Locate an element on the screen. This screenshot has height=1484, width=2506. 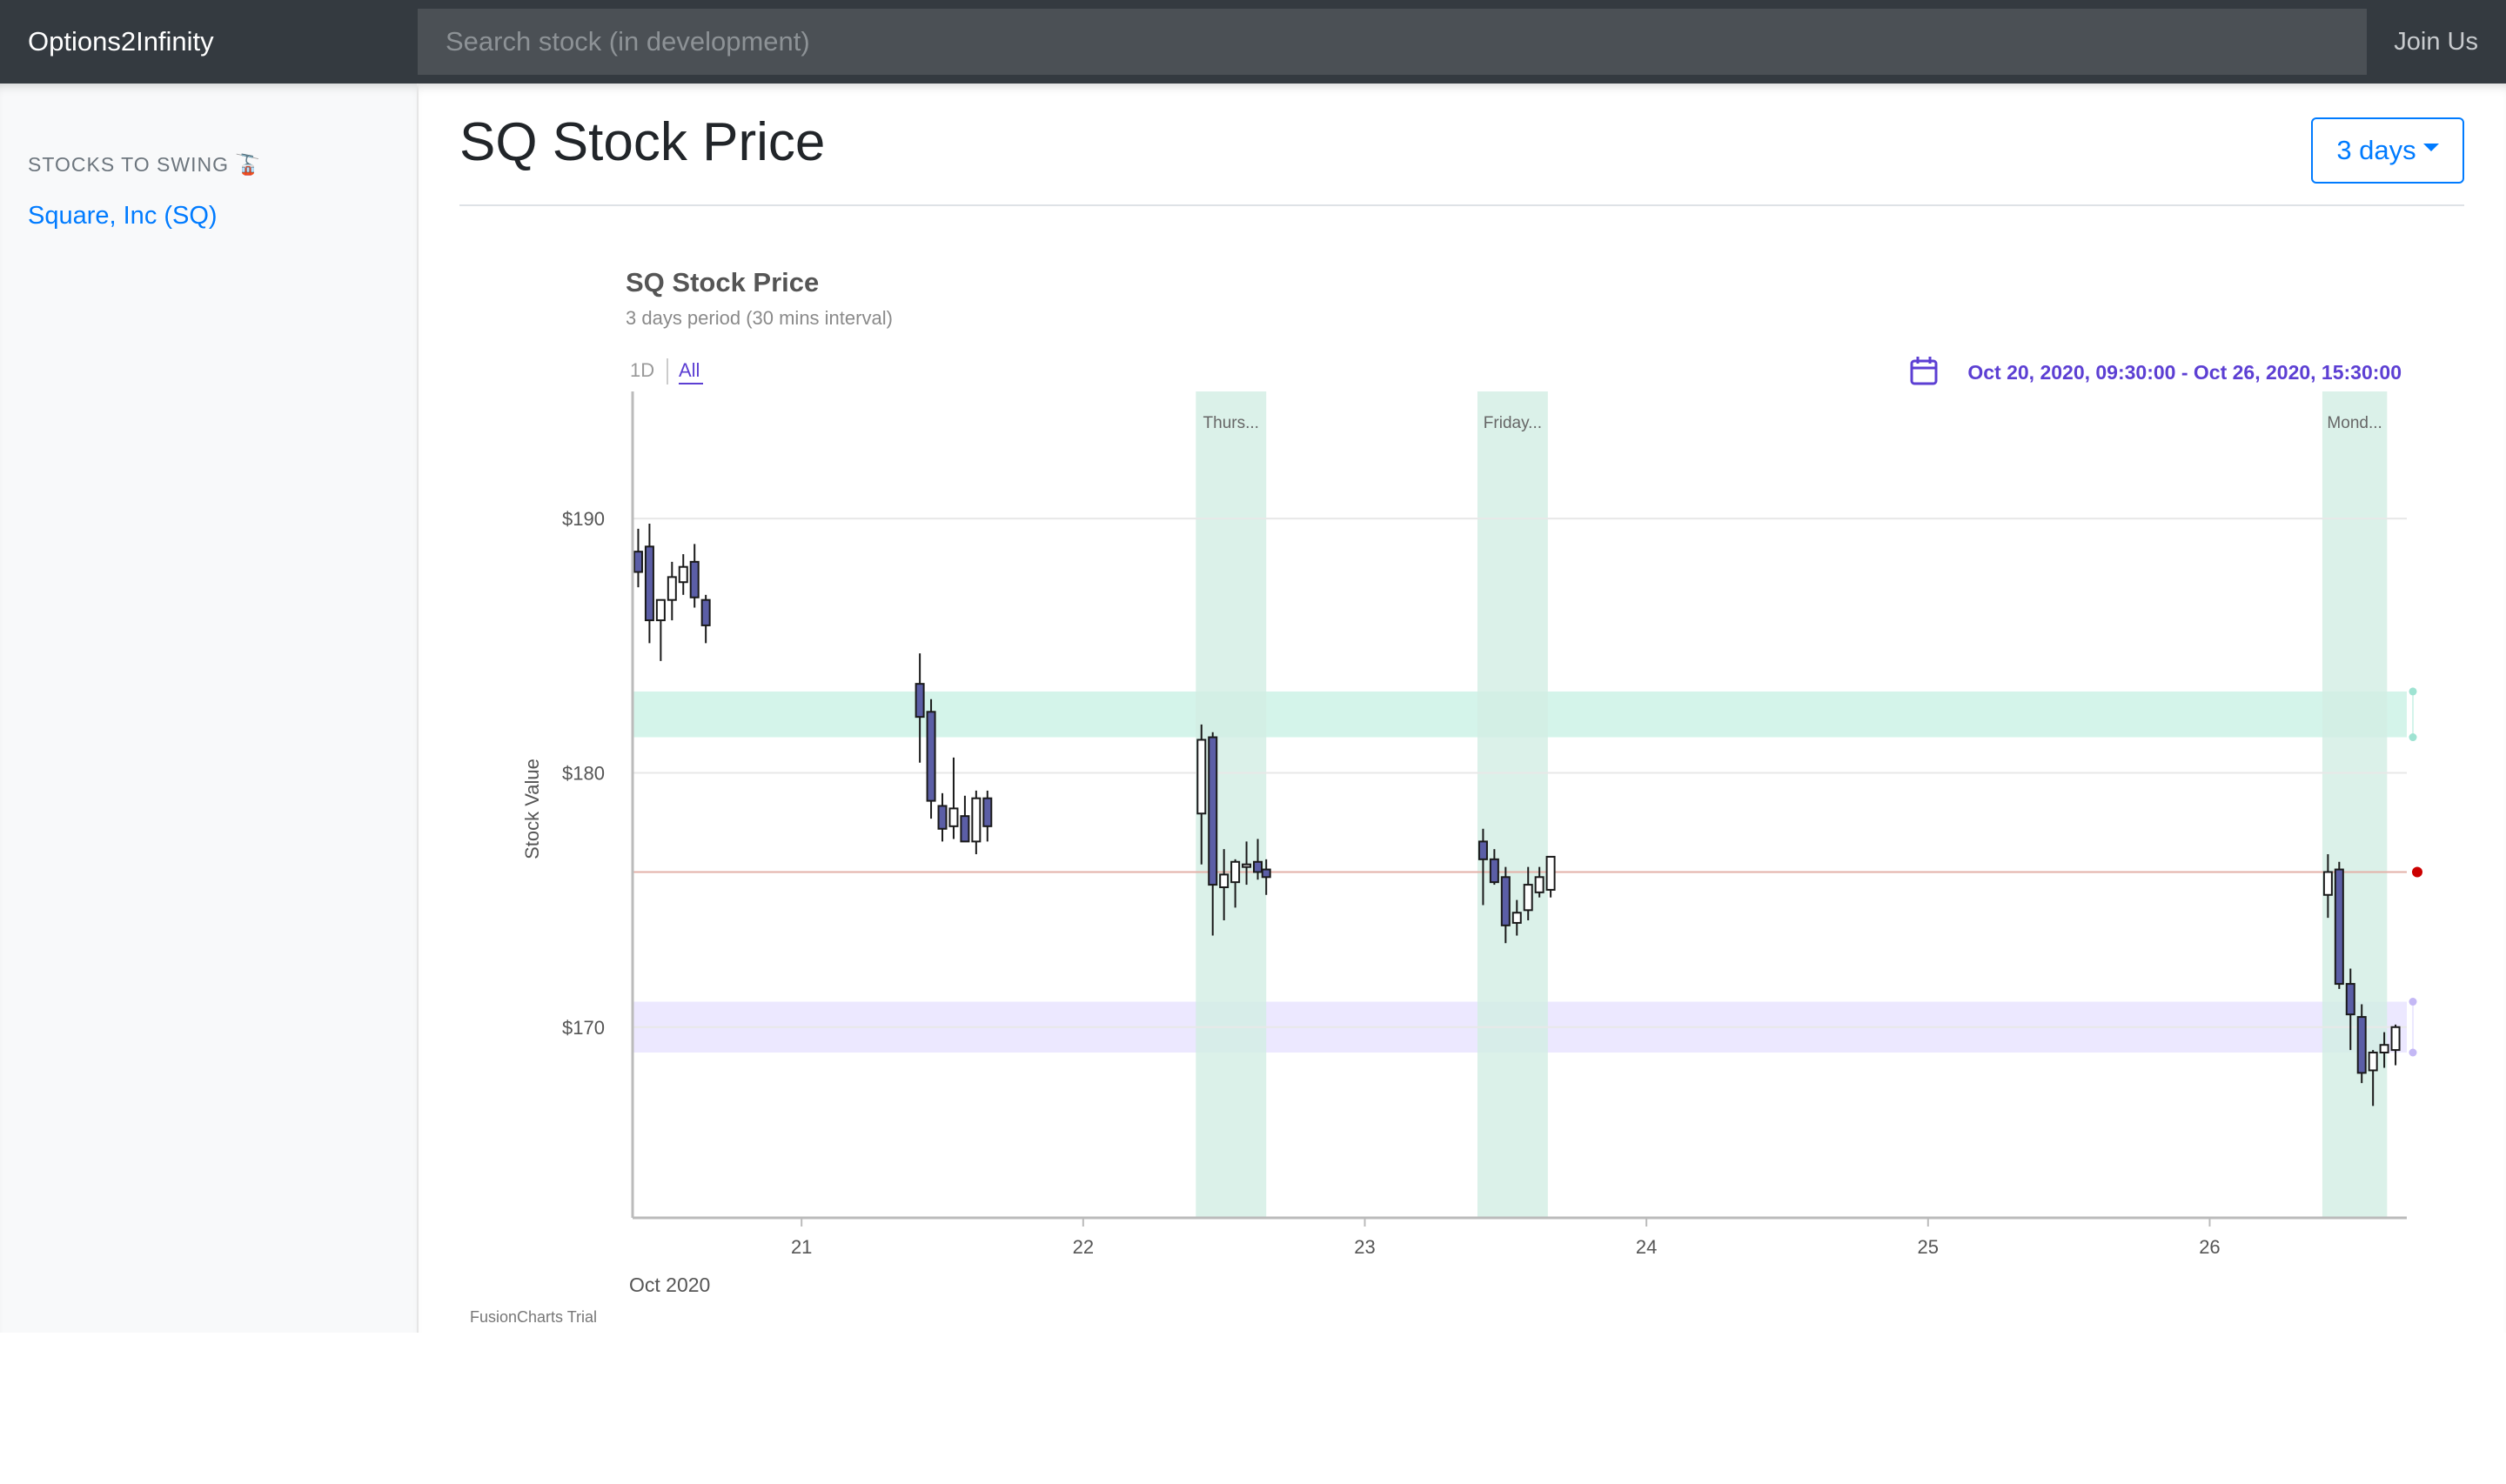
selector-all: All is located at coordinates (689, 370).